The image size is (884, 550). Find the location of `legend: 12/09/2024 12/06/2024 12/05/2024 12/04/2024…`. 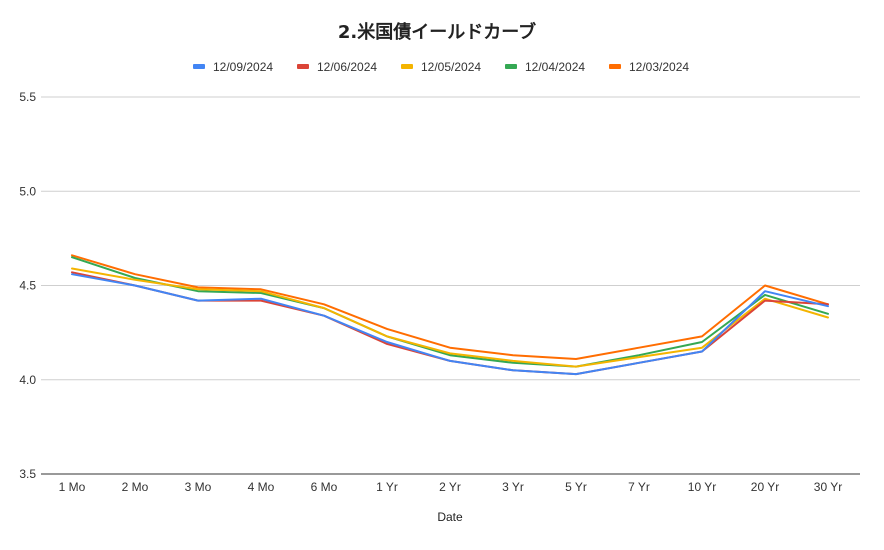

legend: 12/09/2024 12/06/2024 12/05/2024 12/04/2024… is located at coordinates (441, 67).